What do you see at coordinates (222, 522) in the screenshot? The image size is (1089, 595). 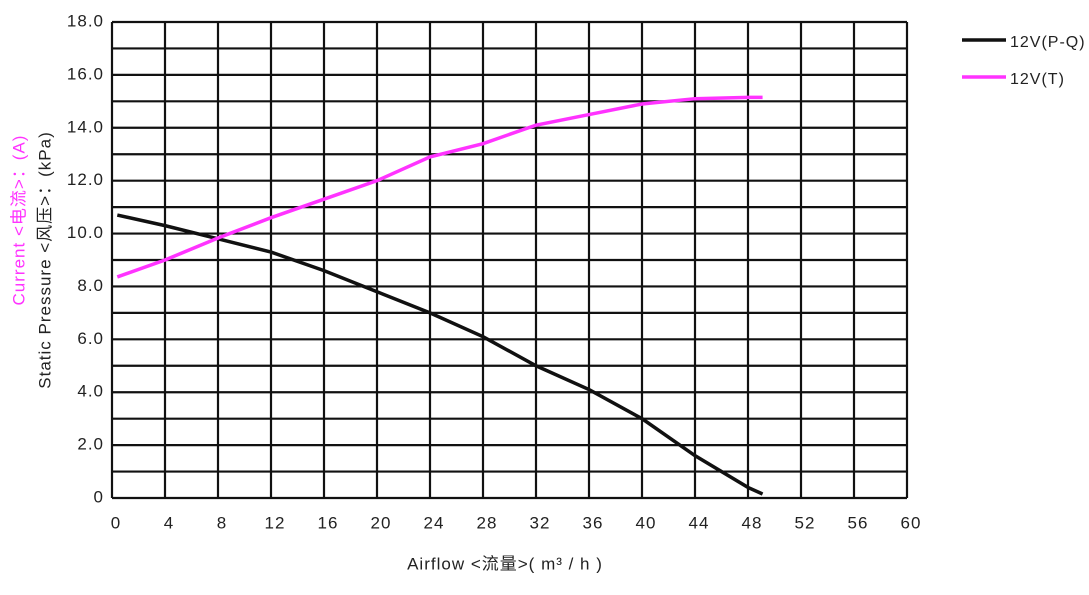 I see `x-tick-label: 8` at bounding box center [222, 522].